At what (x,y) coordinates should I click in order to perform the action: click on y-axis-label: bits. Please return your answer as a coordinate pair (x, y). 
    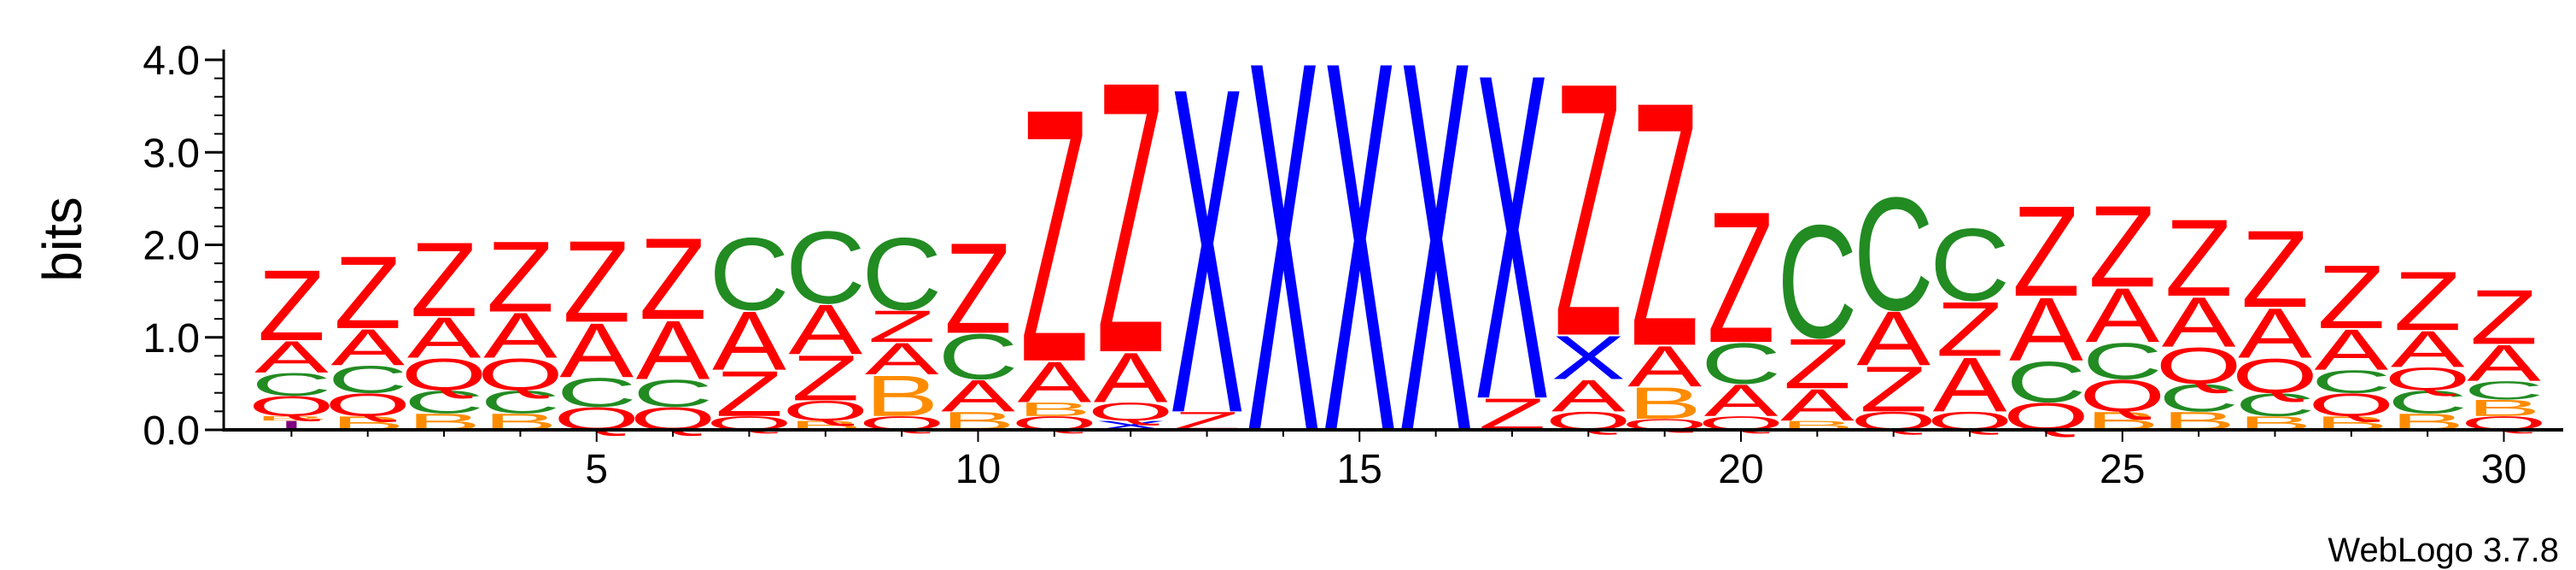
    Looking at the image, I should click on (62, 240).